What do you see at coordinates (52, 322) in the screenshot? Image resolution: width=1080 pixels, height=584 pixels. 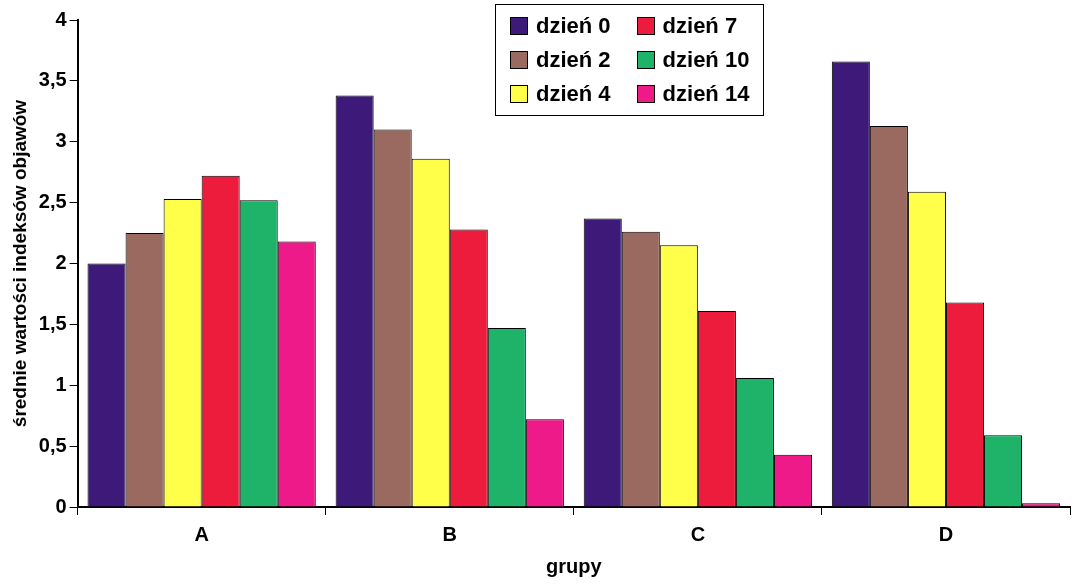 I see `y-tick-label: 1,5` at bounding box center [52, 322].